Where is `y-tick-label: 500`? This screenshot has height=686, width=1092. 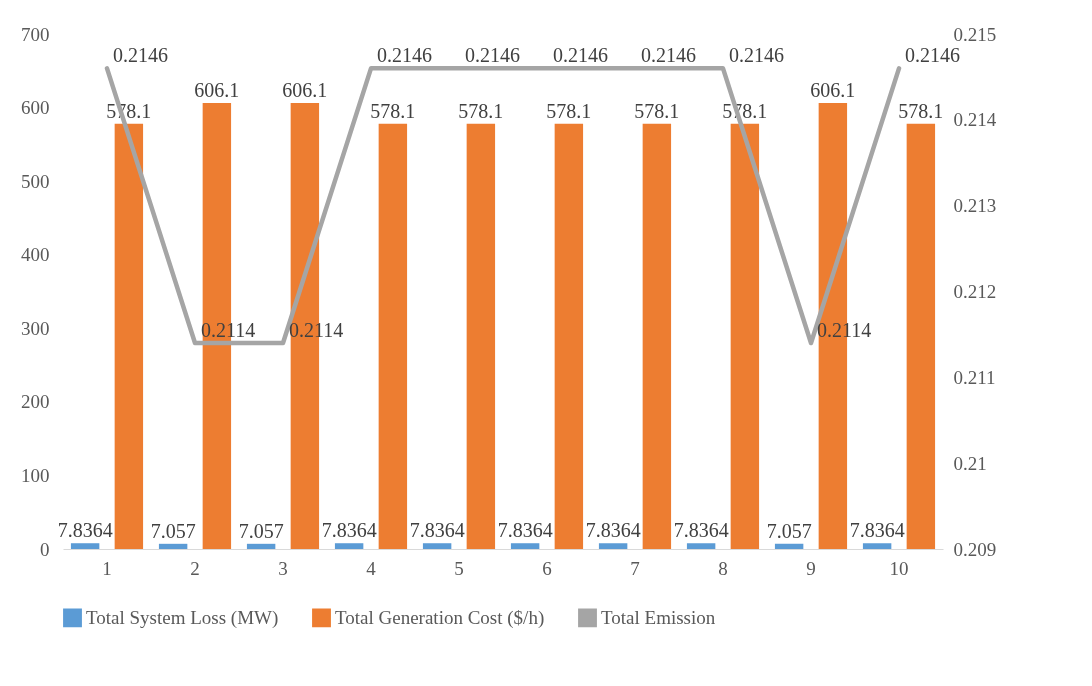 y-tick-label: 500 is located at coordinates (35, 181).